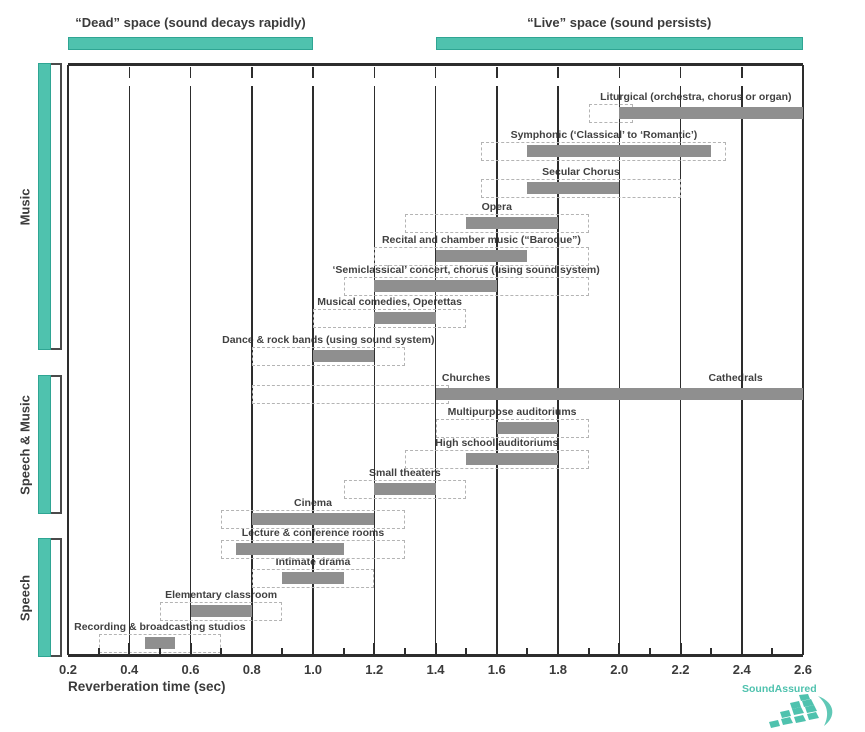  I want to click on x-tick-label: 2.4, so click(741, 669).